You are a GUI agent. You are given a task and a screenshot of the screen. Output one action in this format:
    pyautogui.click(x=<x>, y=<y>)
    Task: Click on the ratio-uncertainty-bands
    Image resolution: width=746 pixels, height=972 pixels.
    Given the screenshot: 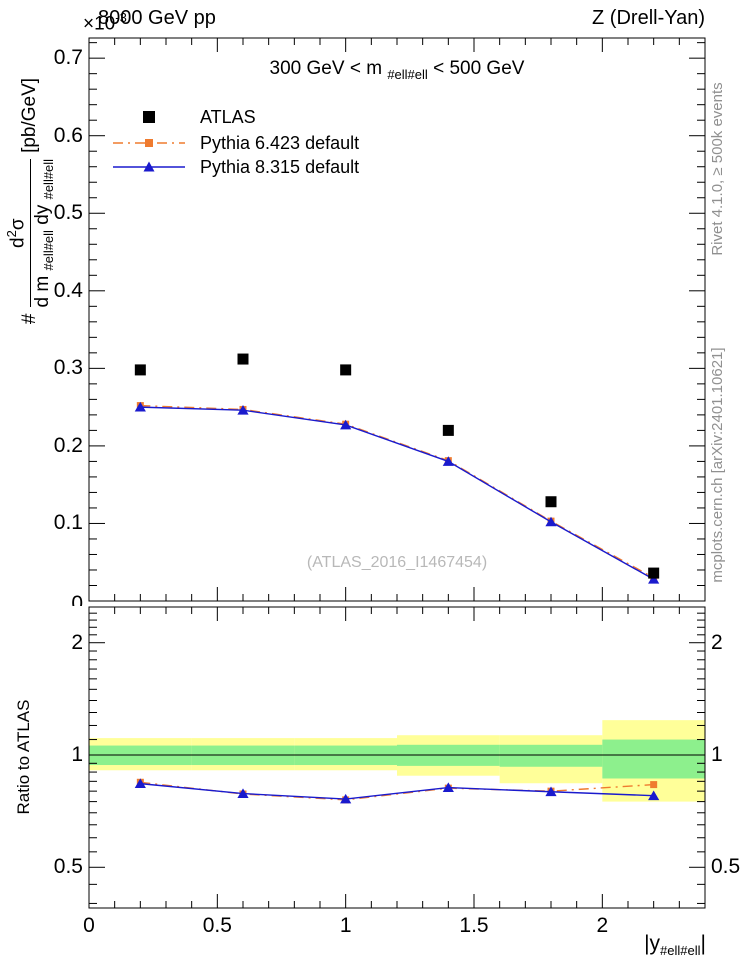 What is the action you would take?
    pyautogui.click(x=397, y=761)
    